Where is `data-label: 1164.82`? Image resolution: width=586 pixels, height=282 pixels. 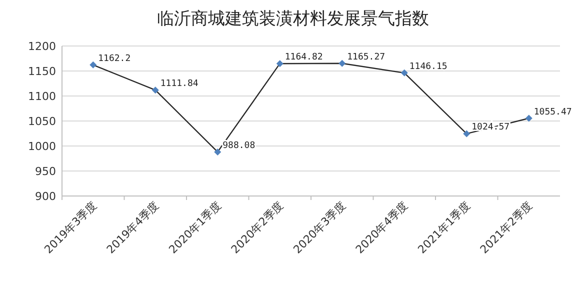 data-label: 1164.82 is located at coordinates (303, 57).